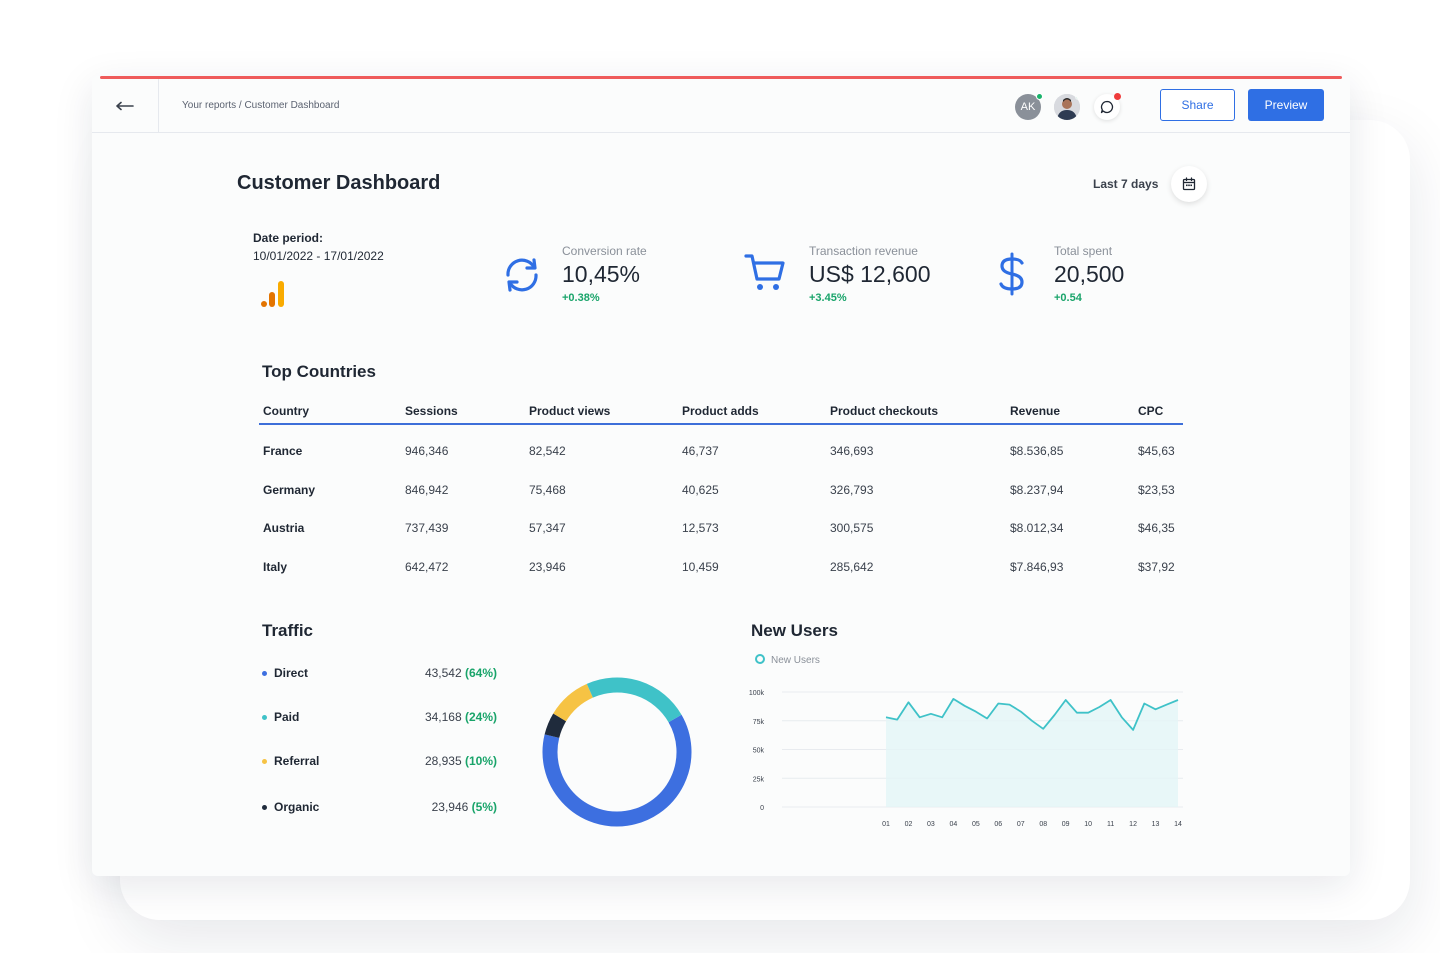 This screenshot has width=1440, height=953. What do you see at coordinates (283, 451) in the screenshot?
I see `cell-country: France` at bounding box center [283, 451].